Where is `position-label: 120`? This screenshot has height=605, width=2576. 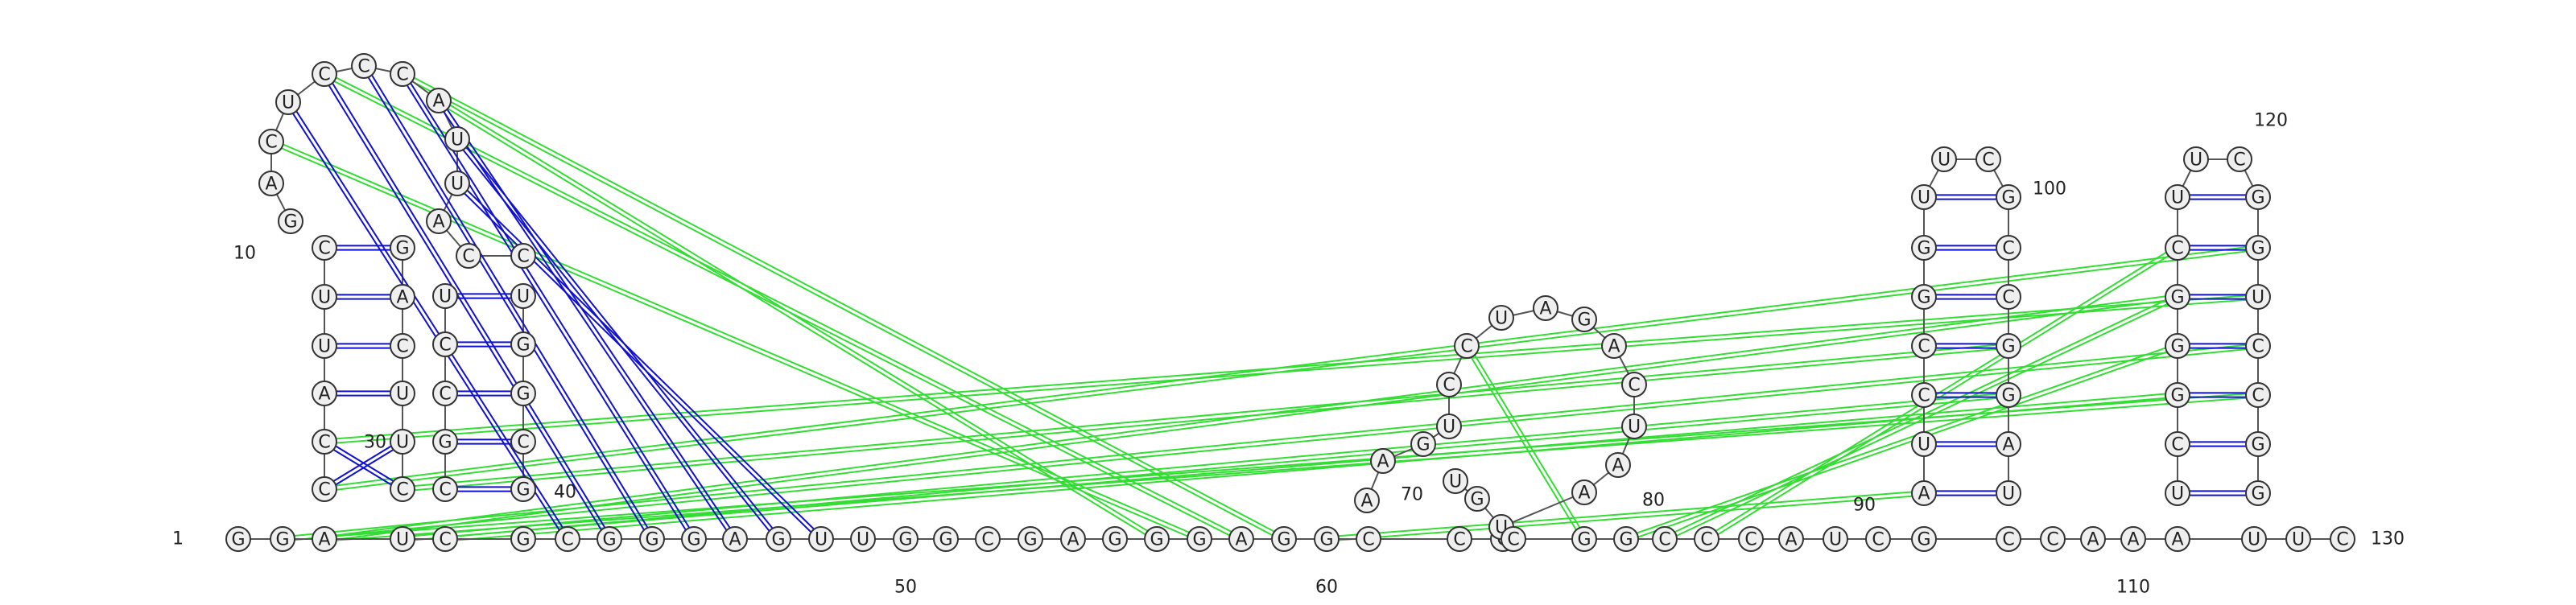 position-label: 120 is located at coordinates (2271, 121).